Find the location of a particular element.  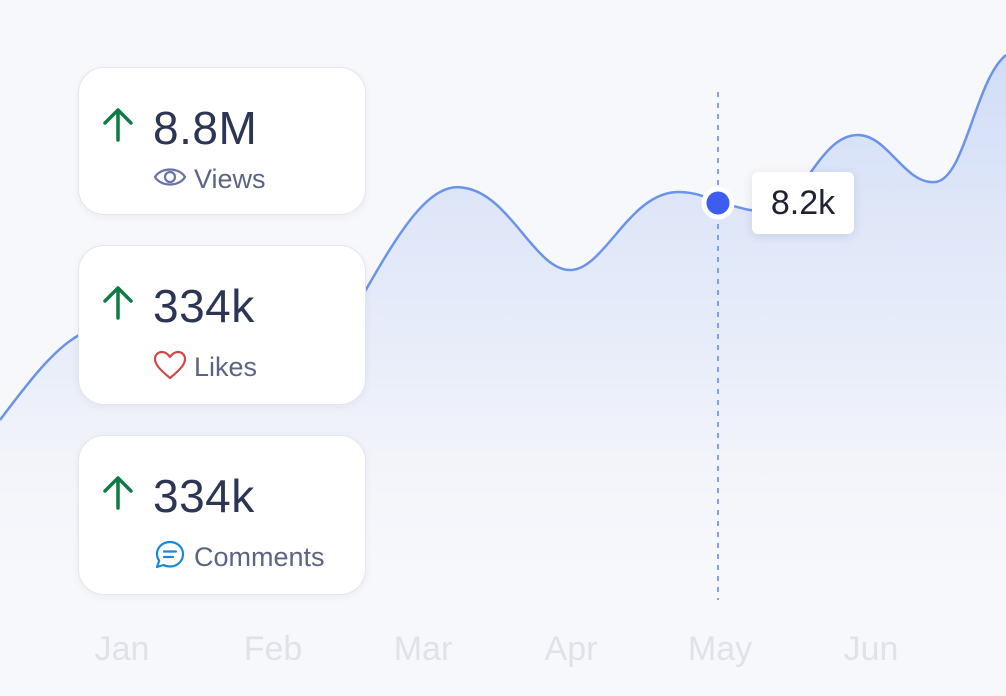

highlight-marker is located at coordinates (718, 203).